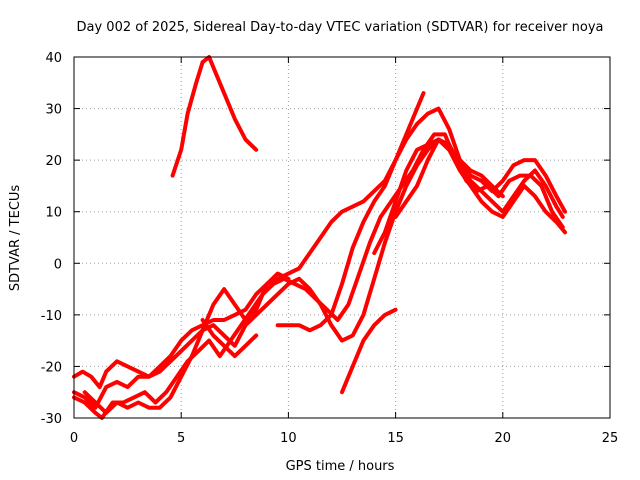 The image size is (640, 480). Describe the element at coordinates (503, 438) in the screenshot. I see `x-tick-label: 20` at that location.